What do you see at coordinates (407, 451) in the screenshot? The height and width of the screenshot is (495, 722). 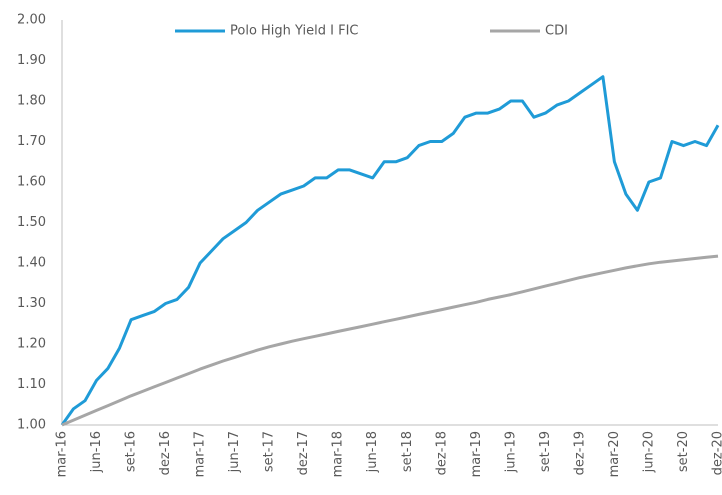 I see `x-tick-label: set-18` at bounding box center [407, 451].